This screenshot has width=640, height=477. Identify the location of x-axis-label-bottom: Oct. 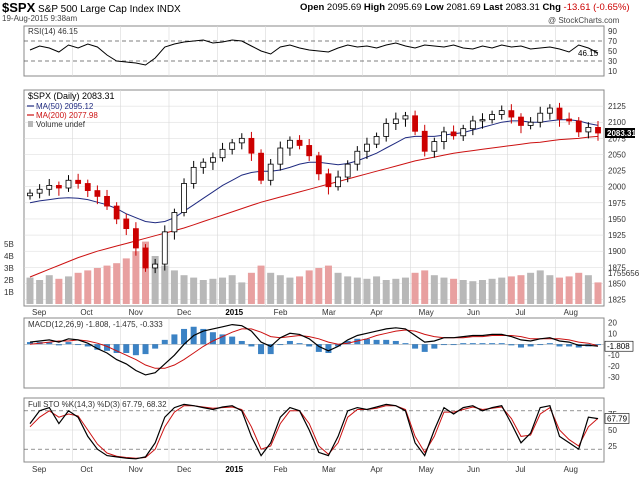
(86, 469).